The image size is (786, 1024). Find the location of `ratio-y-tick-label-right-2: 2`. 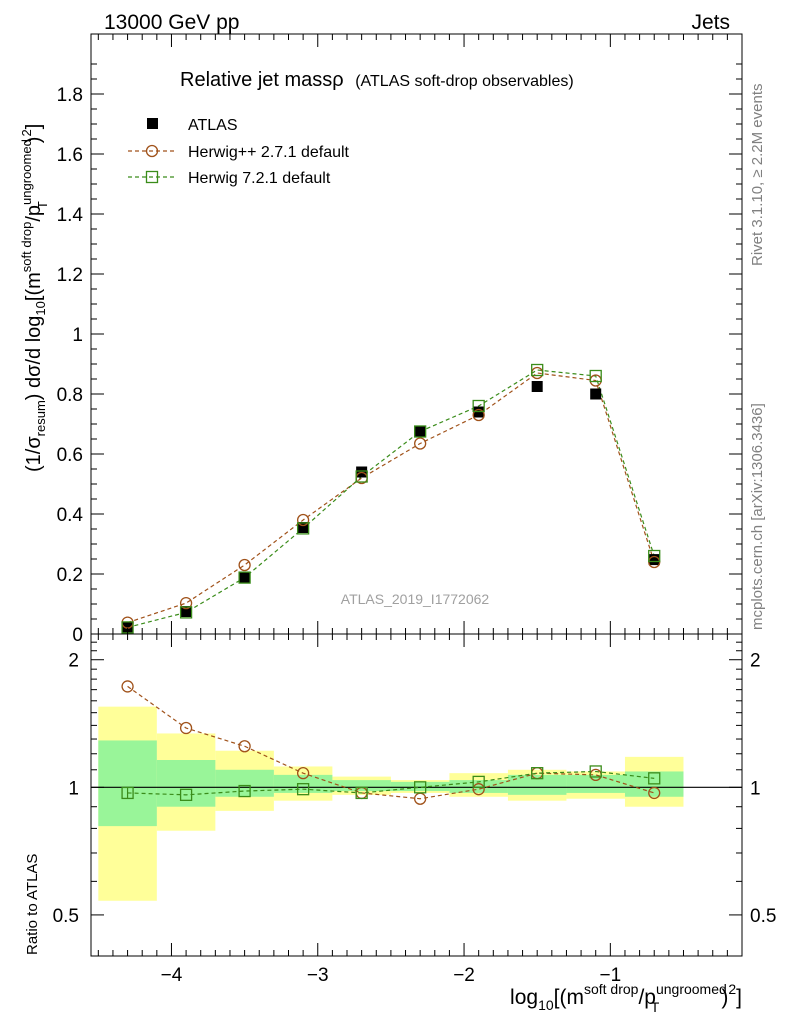

ratio-y-tick-label-right-2: 2 is located at coordinates (755, 661).